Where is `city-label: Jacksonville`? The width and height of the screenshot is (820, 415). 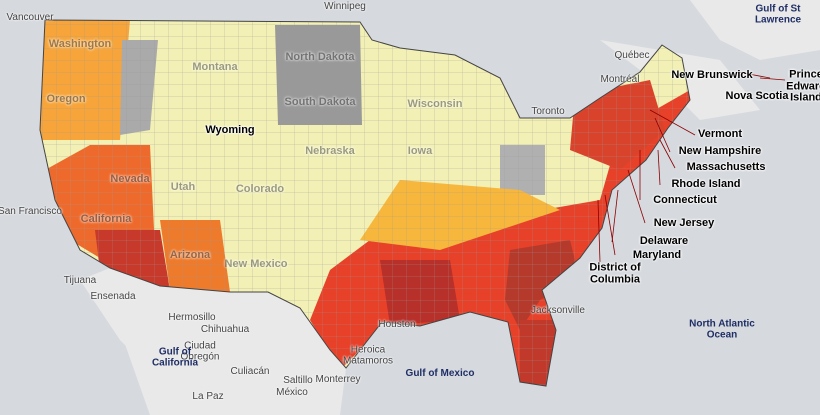
city-label: Jacksonville is located at coordinates (558, 310).